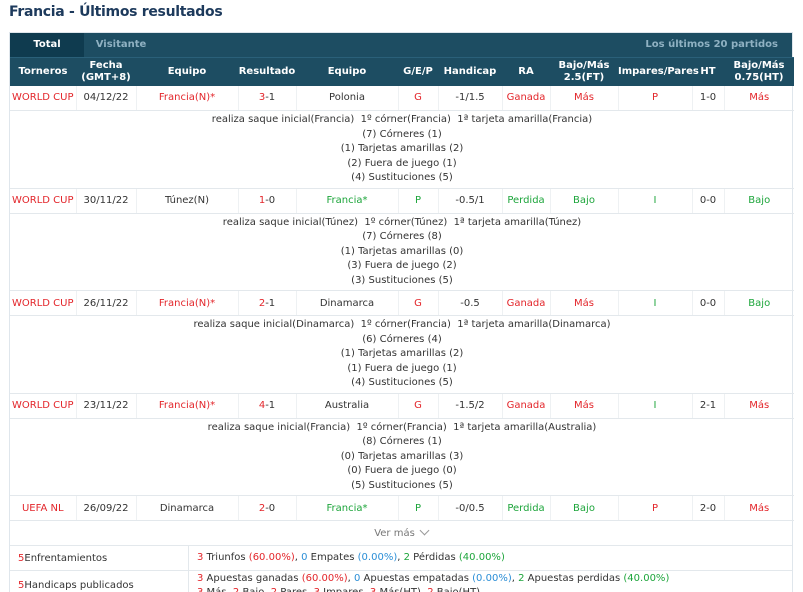  What do you see at coordinates (646, 578) in the screenshot?
I see `pct: (40.00%)` at bounding box center [646, 578].